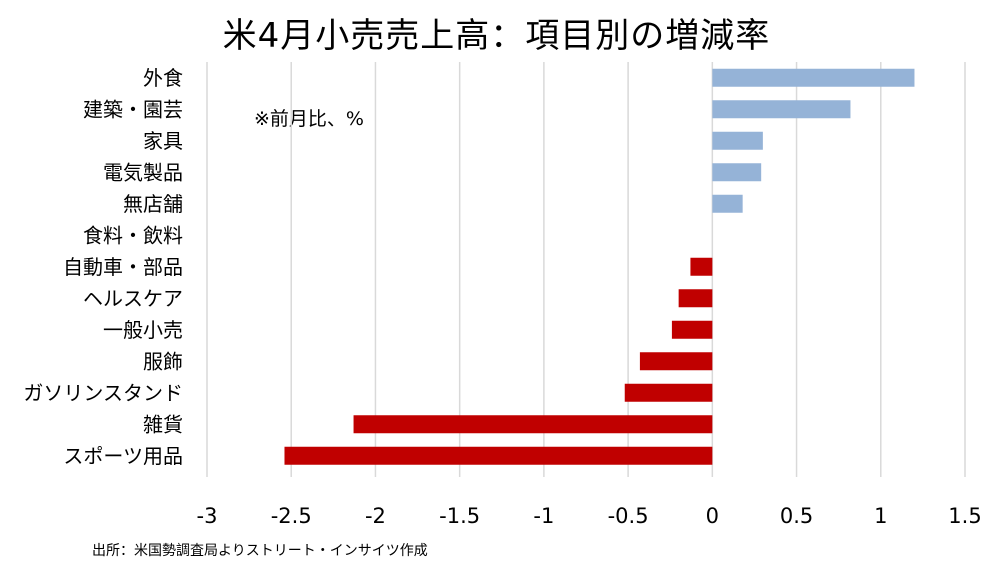 The width and height of the screenshot is (993, 569). What do you see at coordinates (589, 516) in the screenshot?
I see `x-tick-labels: -3 -2.5 -2 -1.5 -1 -0.5 0 0.5 1 1.5` at bounding box center [589, 516].